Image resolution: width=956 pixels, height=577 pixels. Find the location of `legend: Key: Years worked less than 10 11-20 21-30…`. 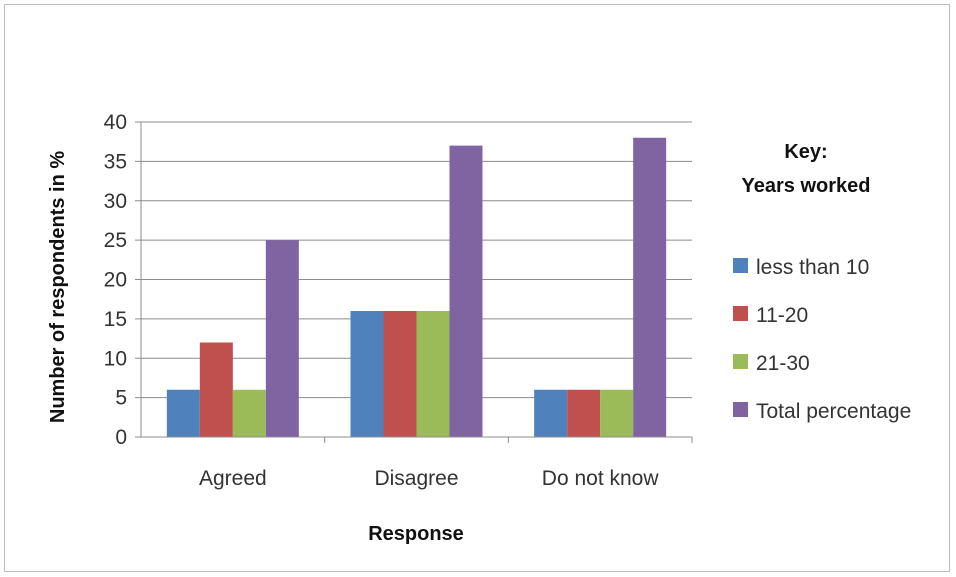

legend: Key: Years worked less than 10 11-20 21-30… is located at coordinates (822, 282).